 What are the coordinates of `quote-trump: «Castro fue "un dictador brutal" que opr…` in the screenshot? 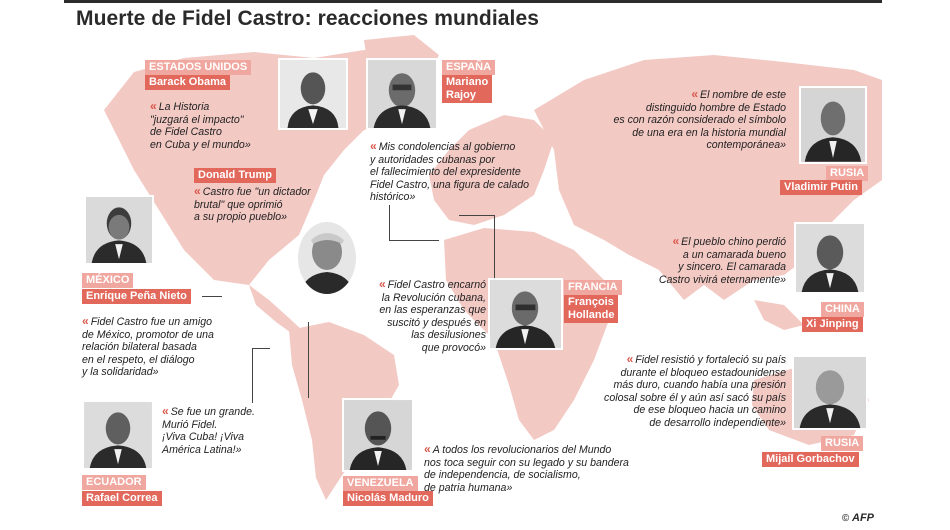 It's located at (252, 204).